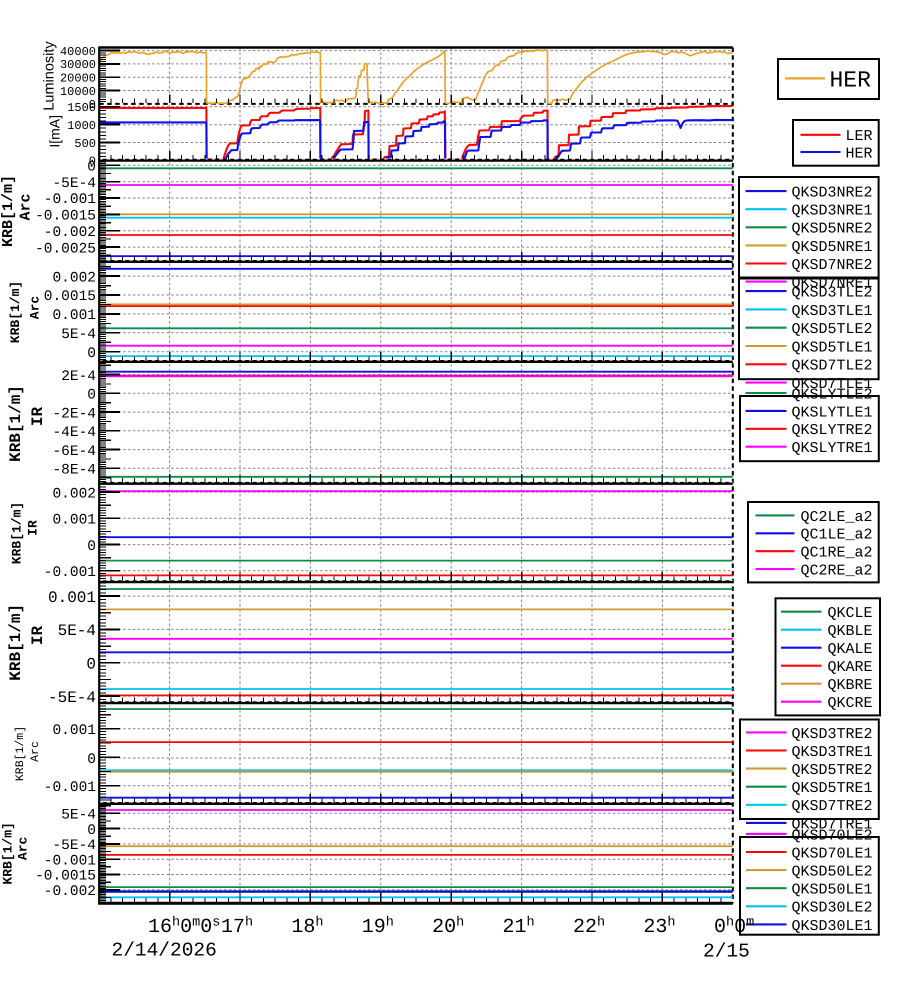 The width and height of the screenshot is (900, 984). What do you see at coordinates (832, 329) in the screenshot?
I see `svg-text: QKSD5TLE2` at bounding box center [832, 329].